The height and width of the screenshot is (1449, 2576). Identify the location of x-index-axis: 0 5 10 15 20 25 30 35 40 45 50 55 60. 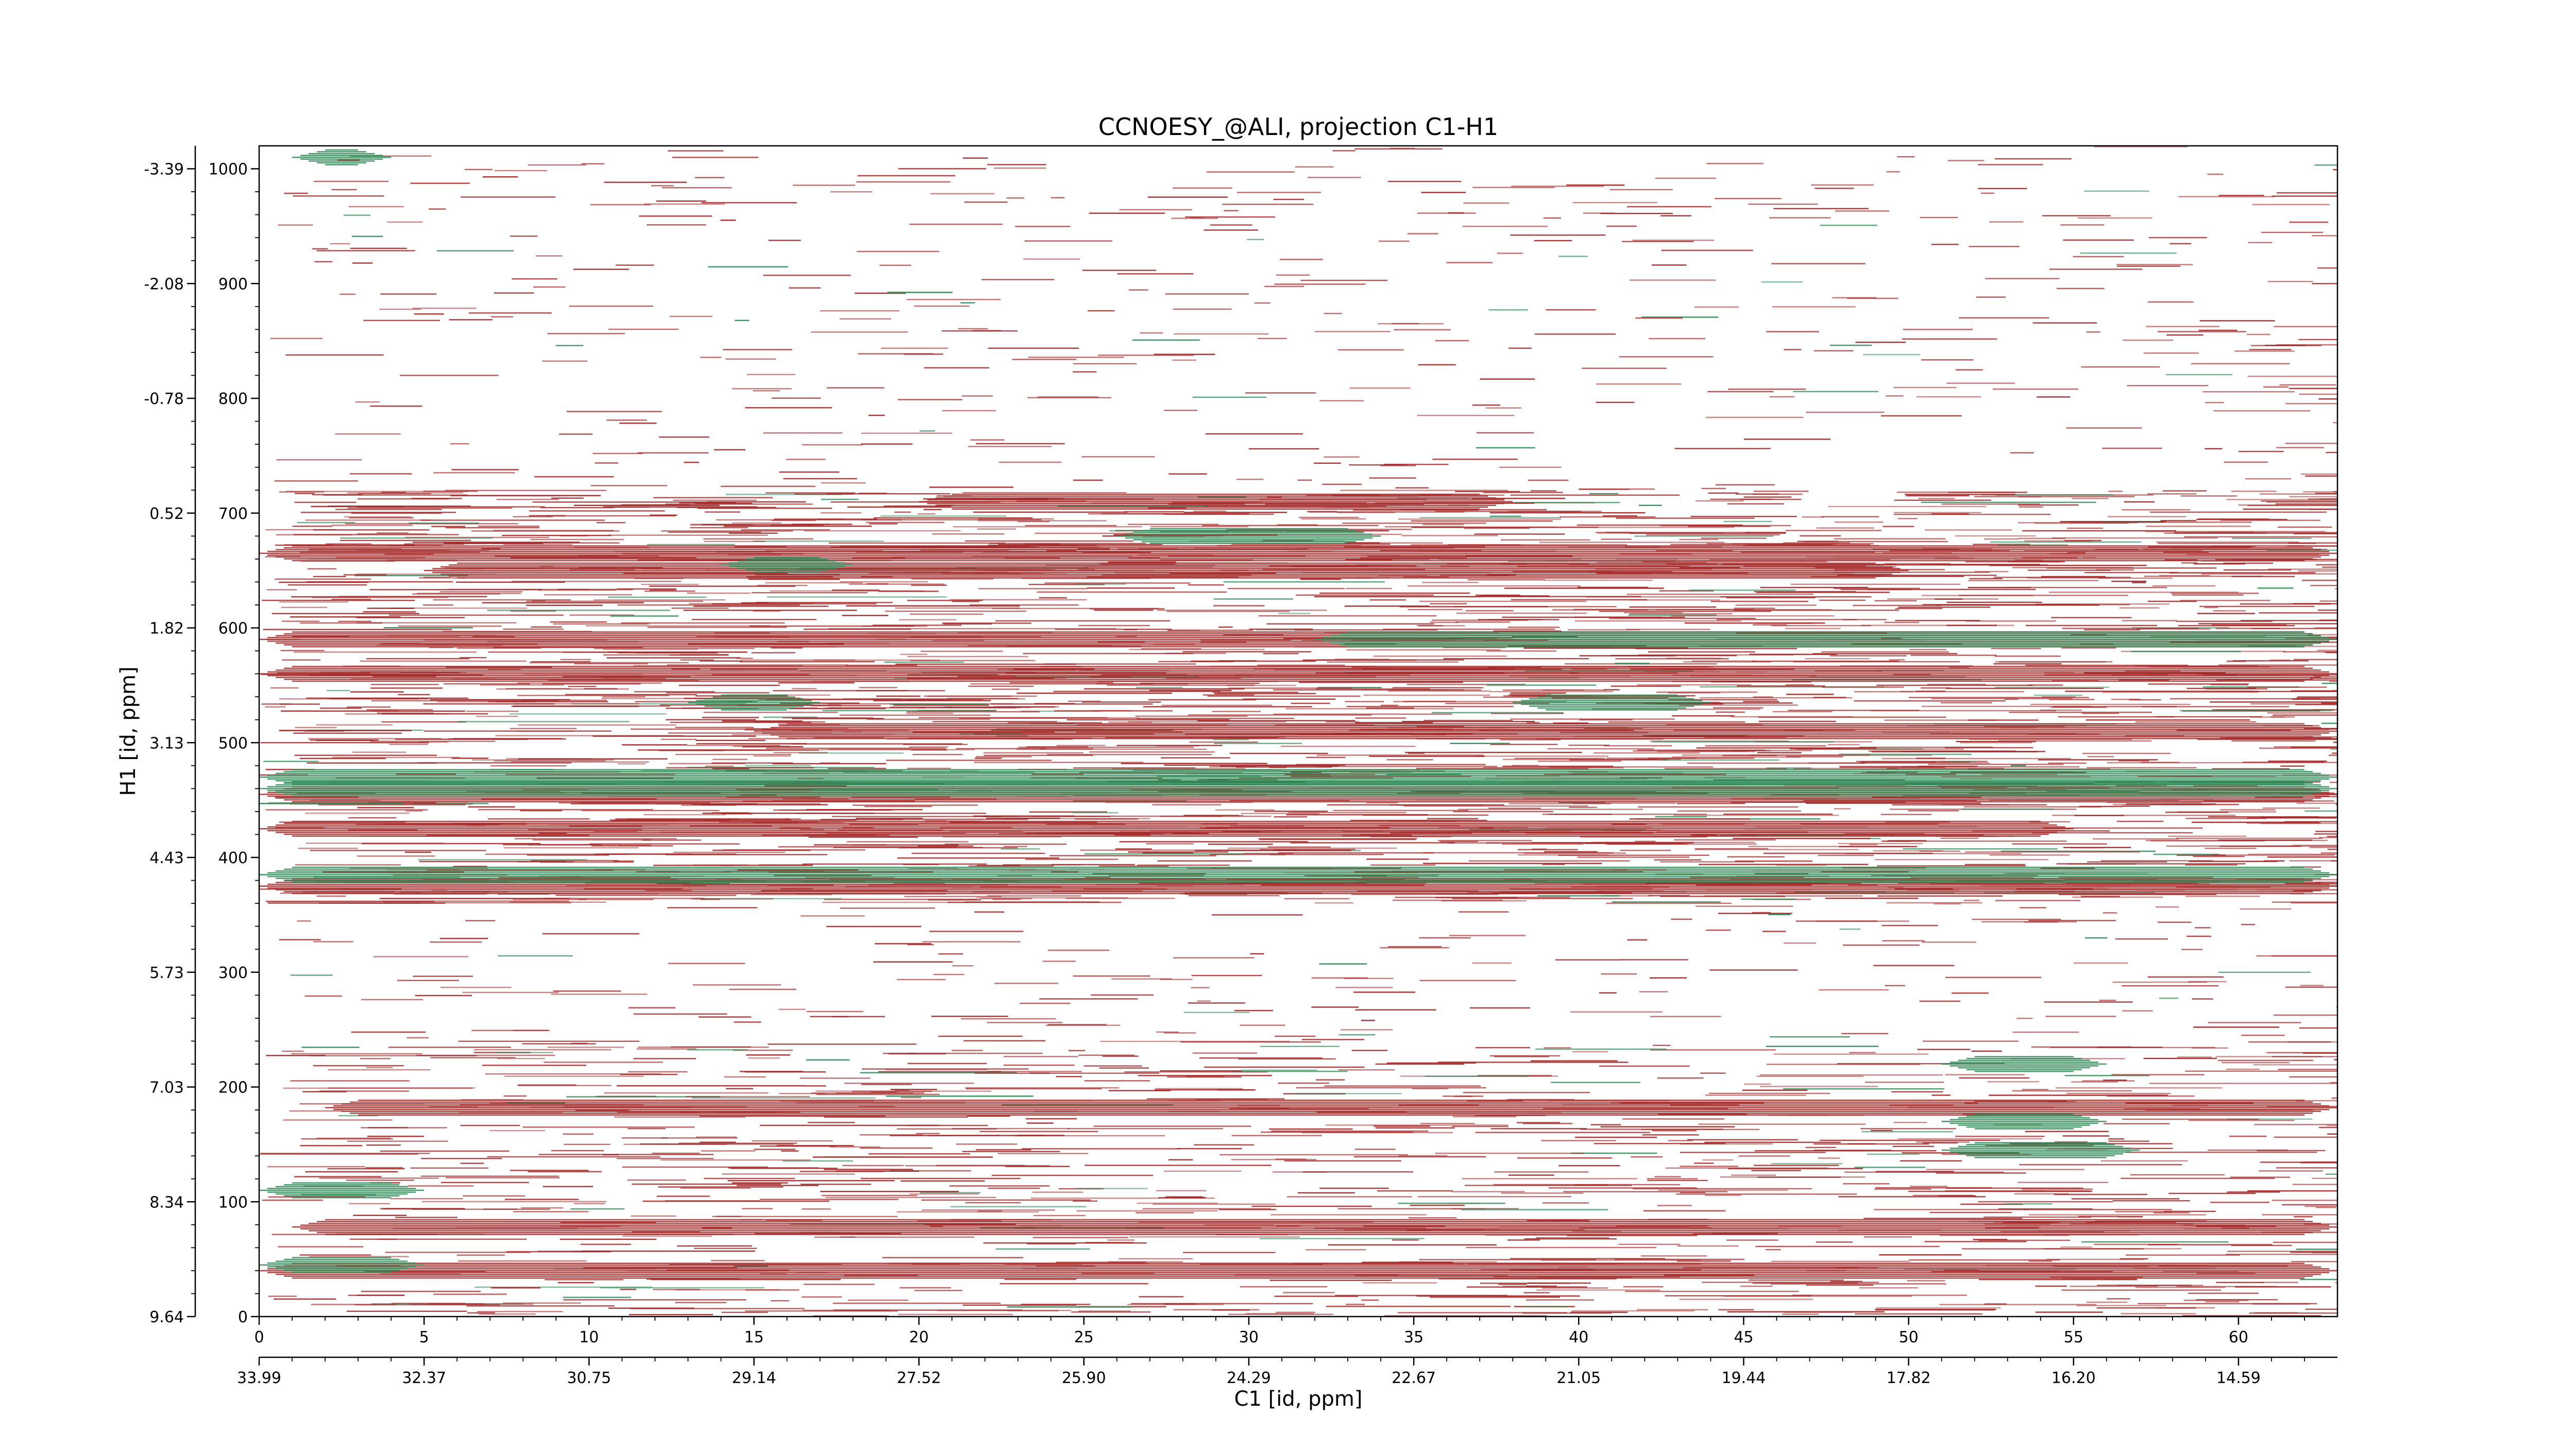
(1280, 1331).